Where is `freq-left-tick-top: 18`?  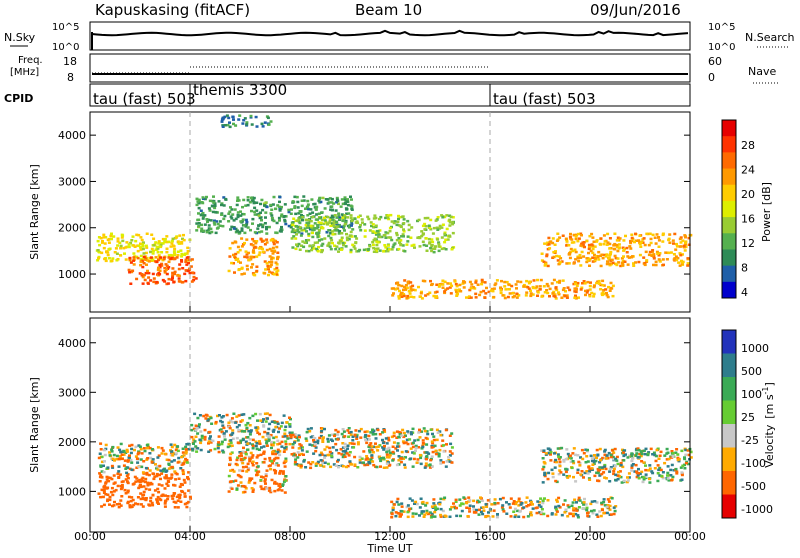 freq-left-tick-top: 18 is located at coordinates (70, 61).